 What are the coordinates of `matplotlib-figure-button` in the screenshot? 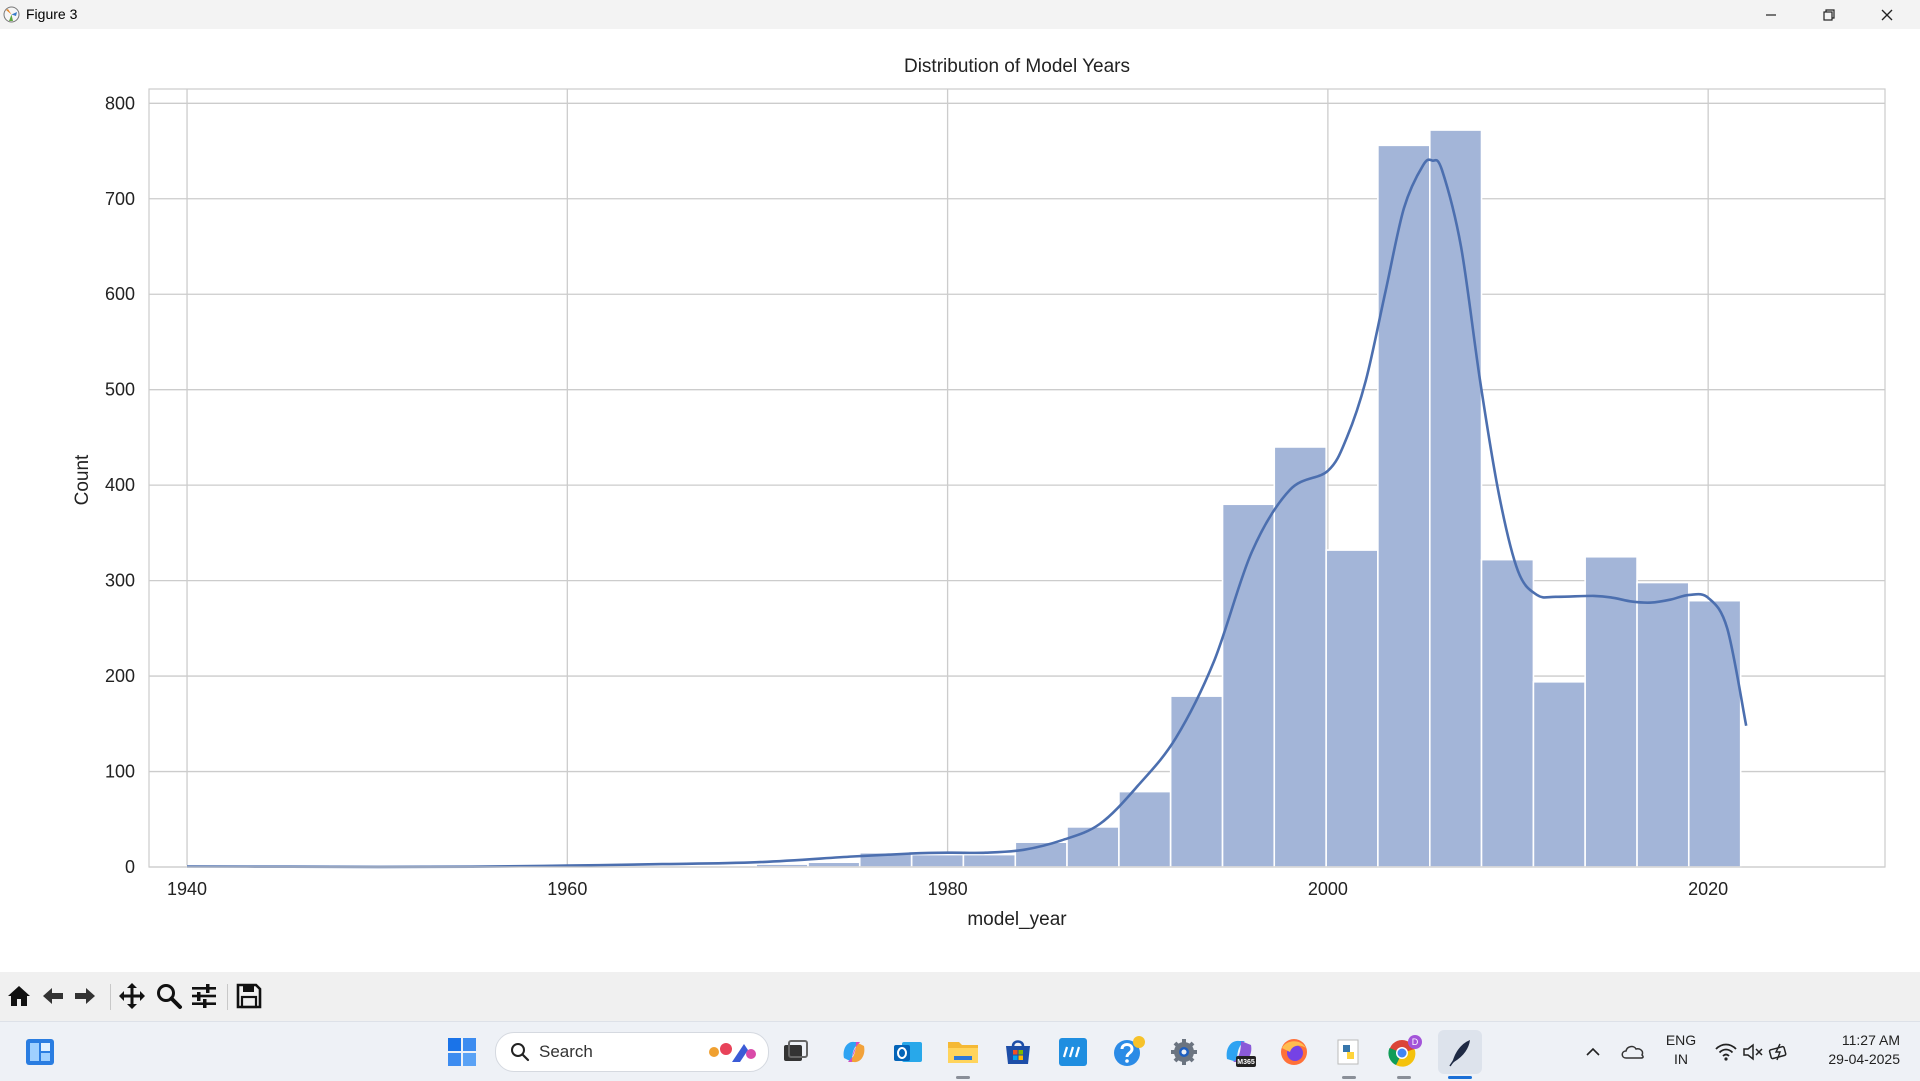 It's located at (1460, 1052).